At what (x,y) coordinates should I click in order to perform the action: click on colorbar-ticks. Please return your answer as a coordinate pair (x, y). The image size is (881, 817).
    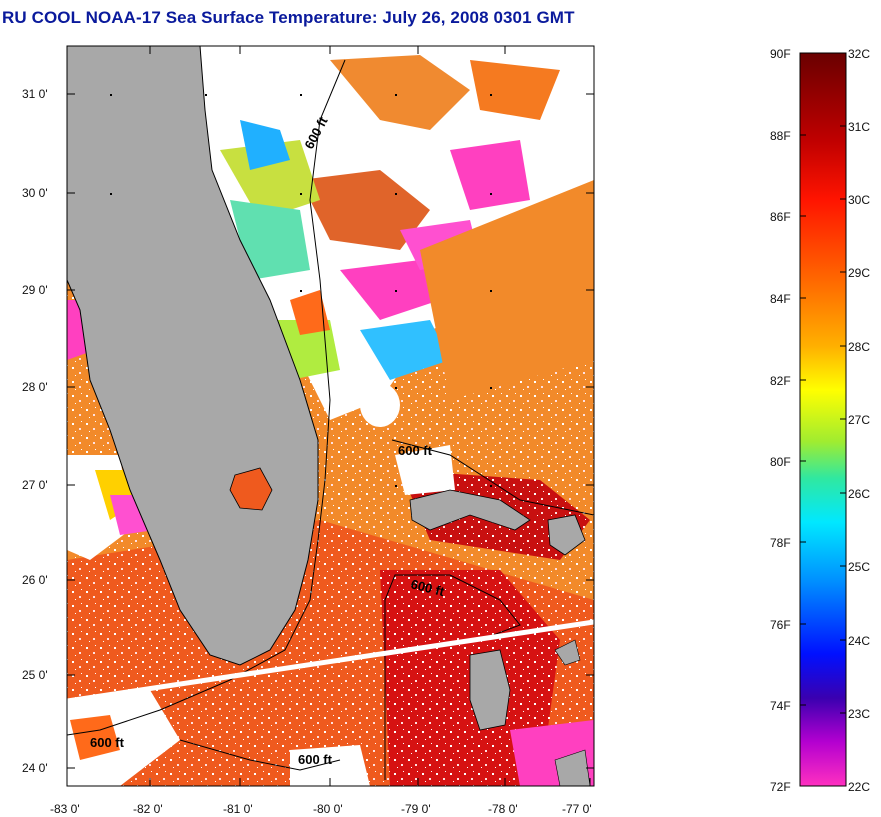
    Looking at the image, I should click on (823, 419).